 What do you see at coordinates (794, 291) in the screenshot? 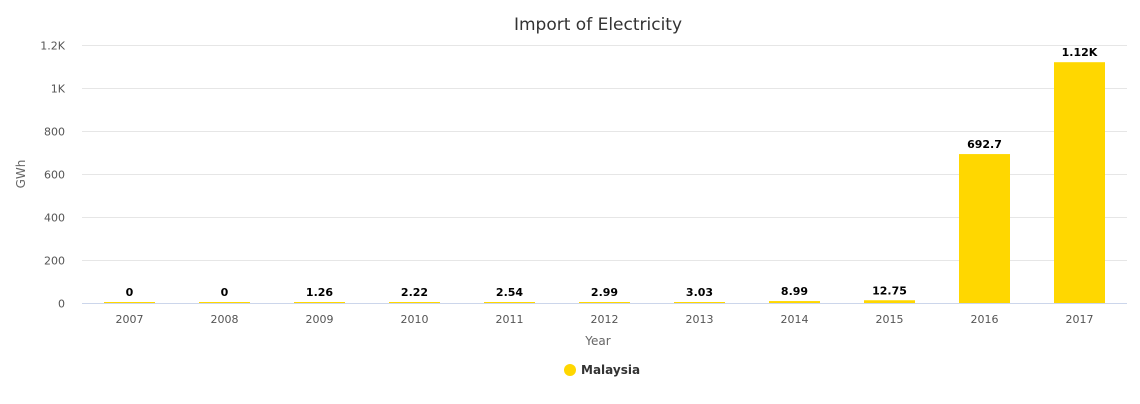
I see `data-label-2014: 8.99` at bounding box center [794, 291].